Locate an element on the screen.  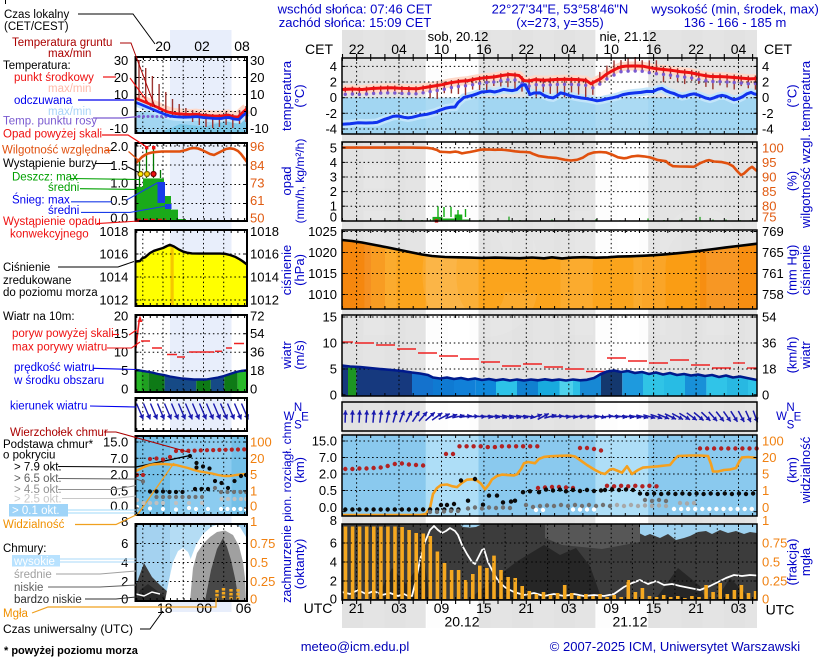
svg-text: E is located at coordinates (798, 418).